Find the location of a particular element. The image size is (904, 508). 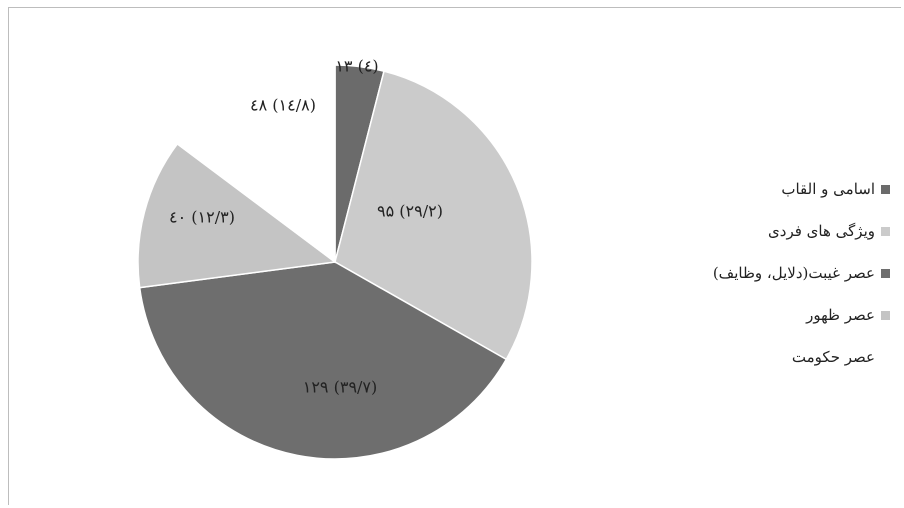

legend-item-personal-traits: ویژگی های فردی is located at coordinates (790, 231).